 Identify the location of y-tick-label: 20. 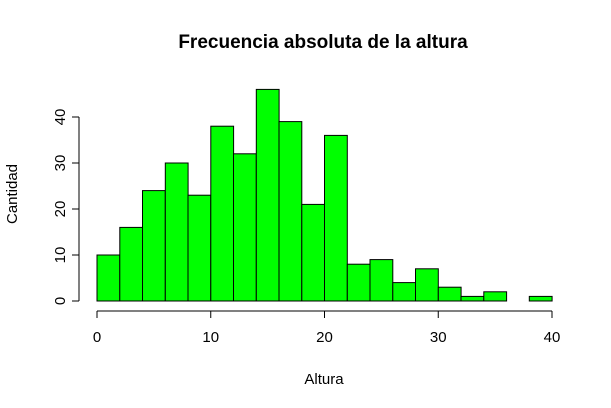
(60, 209).